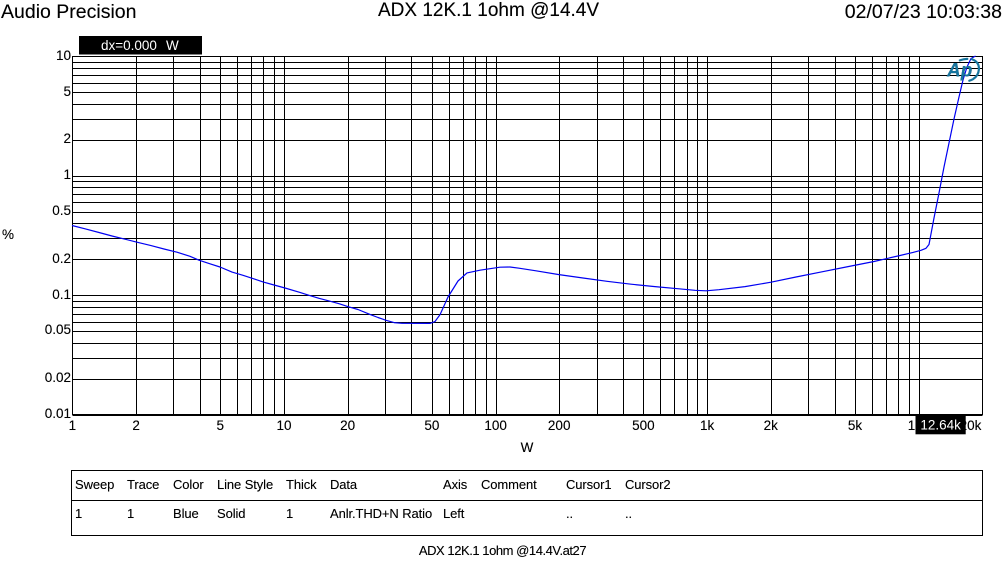  I want to click on svg-text: W, so click(172, 45).